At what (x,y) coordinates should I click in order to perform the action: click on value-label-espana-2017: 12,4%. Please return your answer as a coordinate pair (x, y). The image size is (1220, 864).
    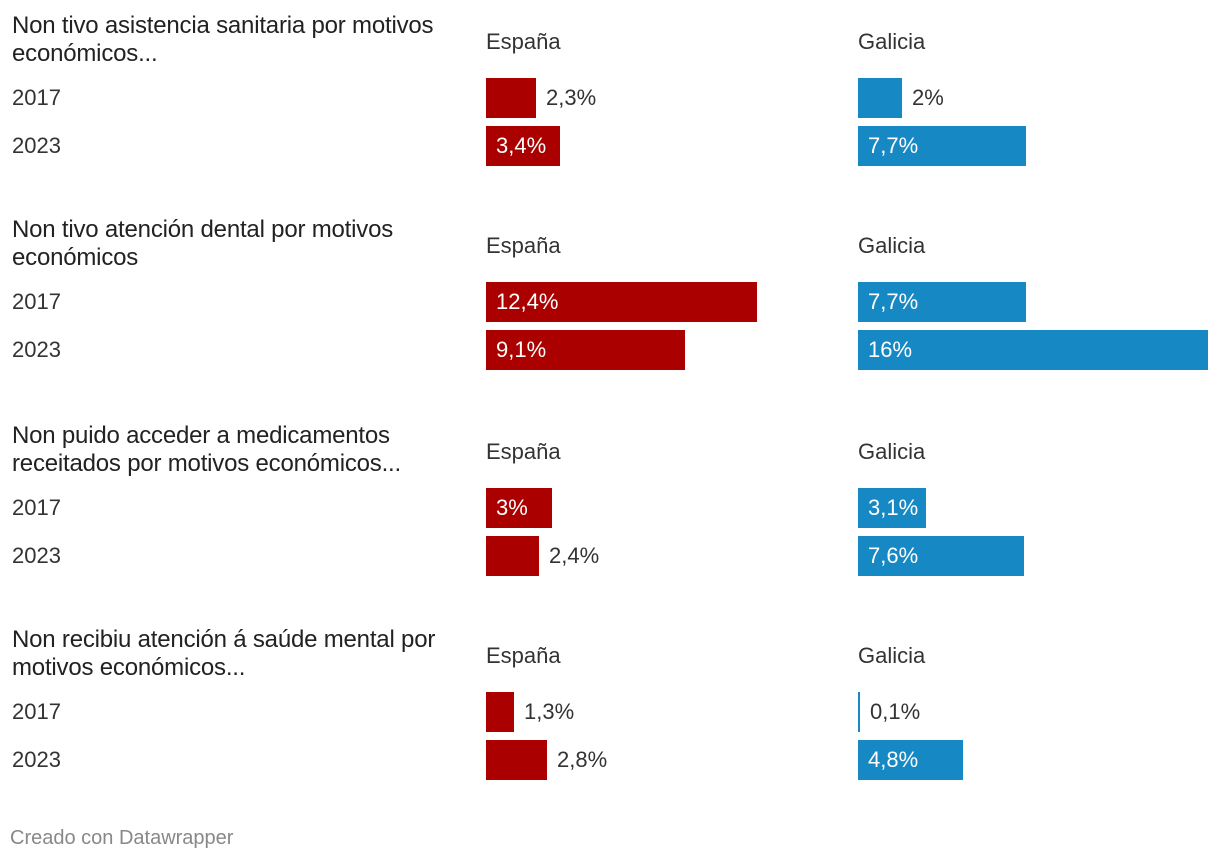
    Looking at the image, I should click on (527, 301).